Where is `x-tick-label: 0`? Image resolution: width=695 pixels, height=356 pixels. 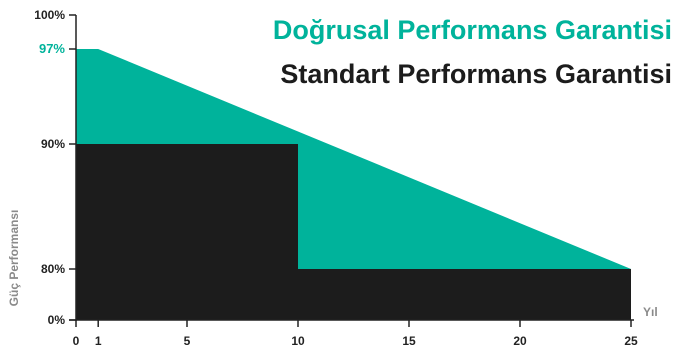 x-tick-label: 0 is located at coordinates (76, 341).